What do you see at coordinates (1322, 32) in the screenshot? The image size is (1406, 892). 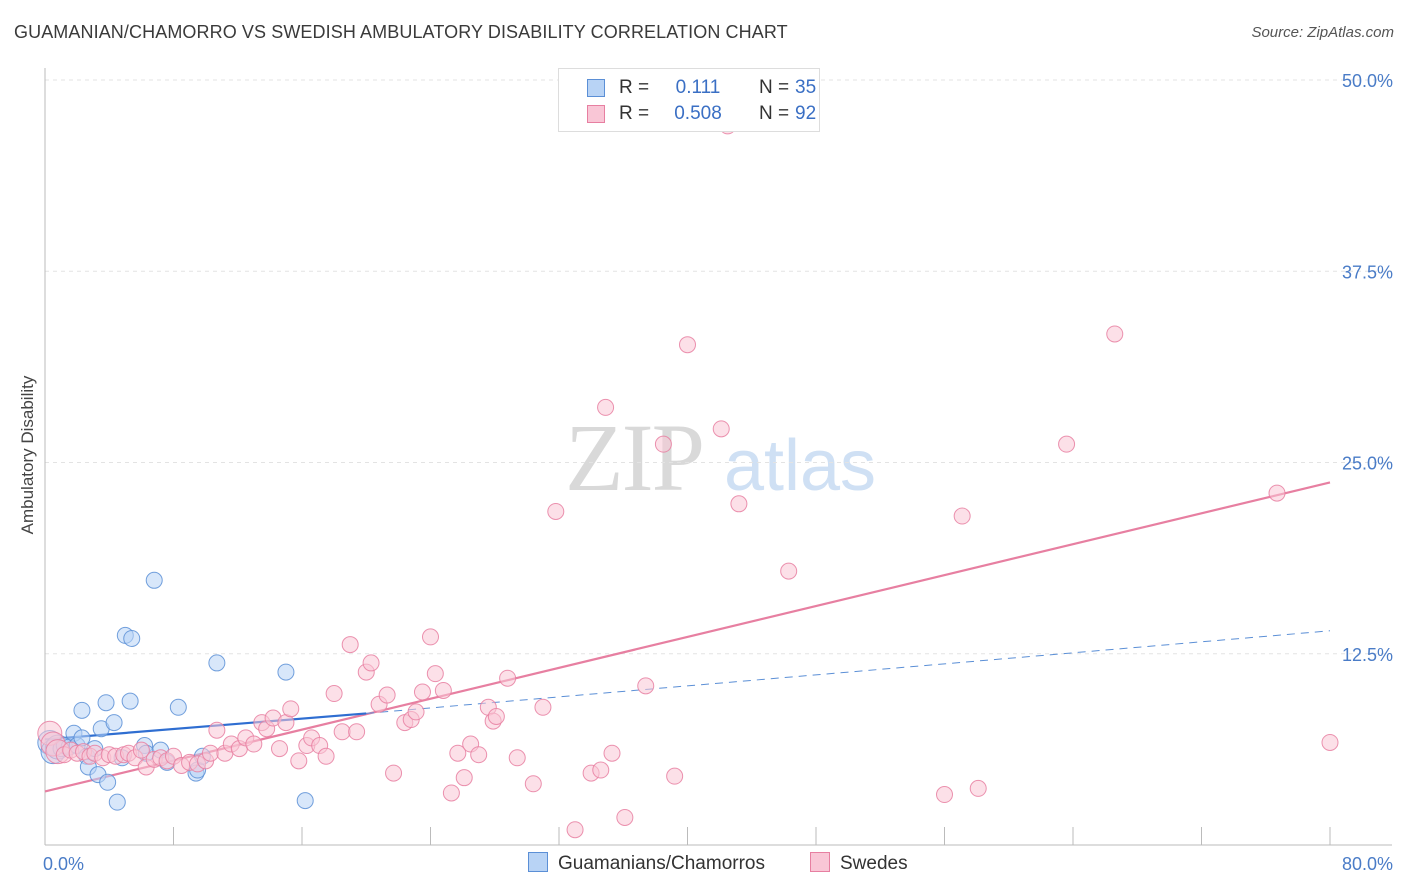 I see `source-label: Source: ZipAtlas.com` at bounding box center [1322, 32].